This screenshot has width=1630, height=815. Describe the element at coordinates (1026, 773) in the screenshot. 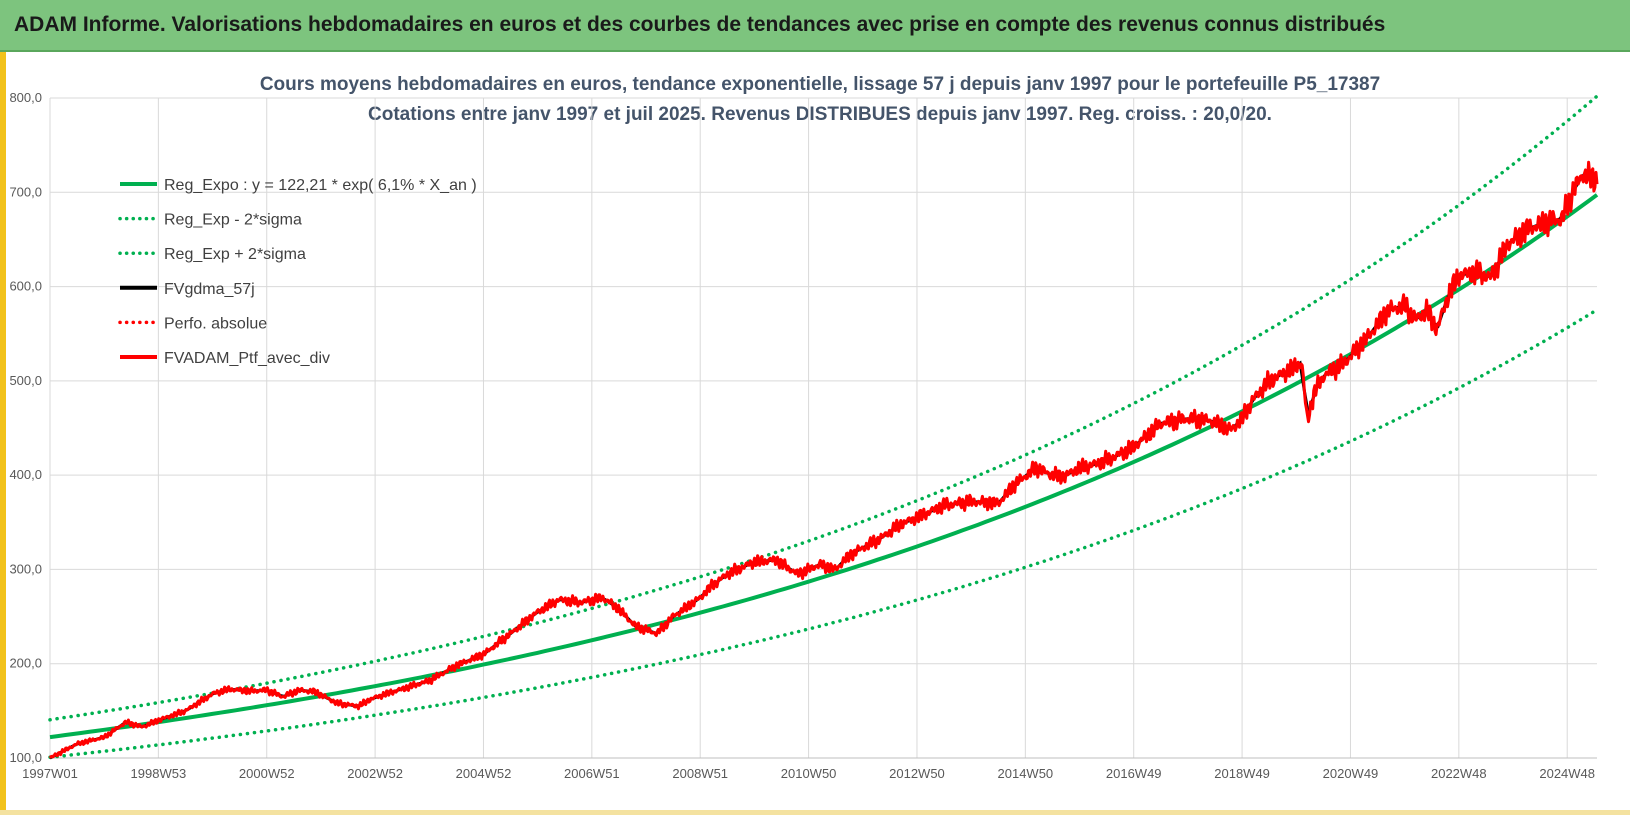

I see `x-tick-label: 2014W50` at that location.